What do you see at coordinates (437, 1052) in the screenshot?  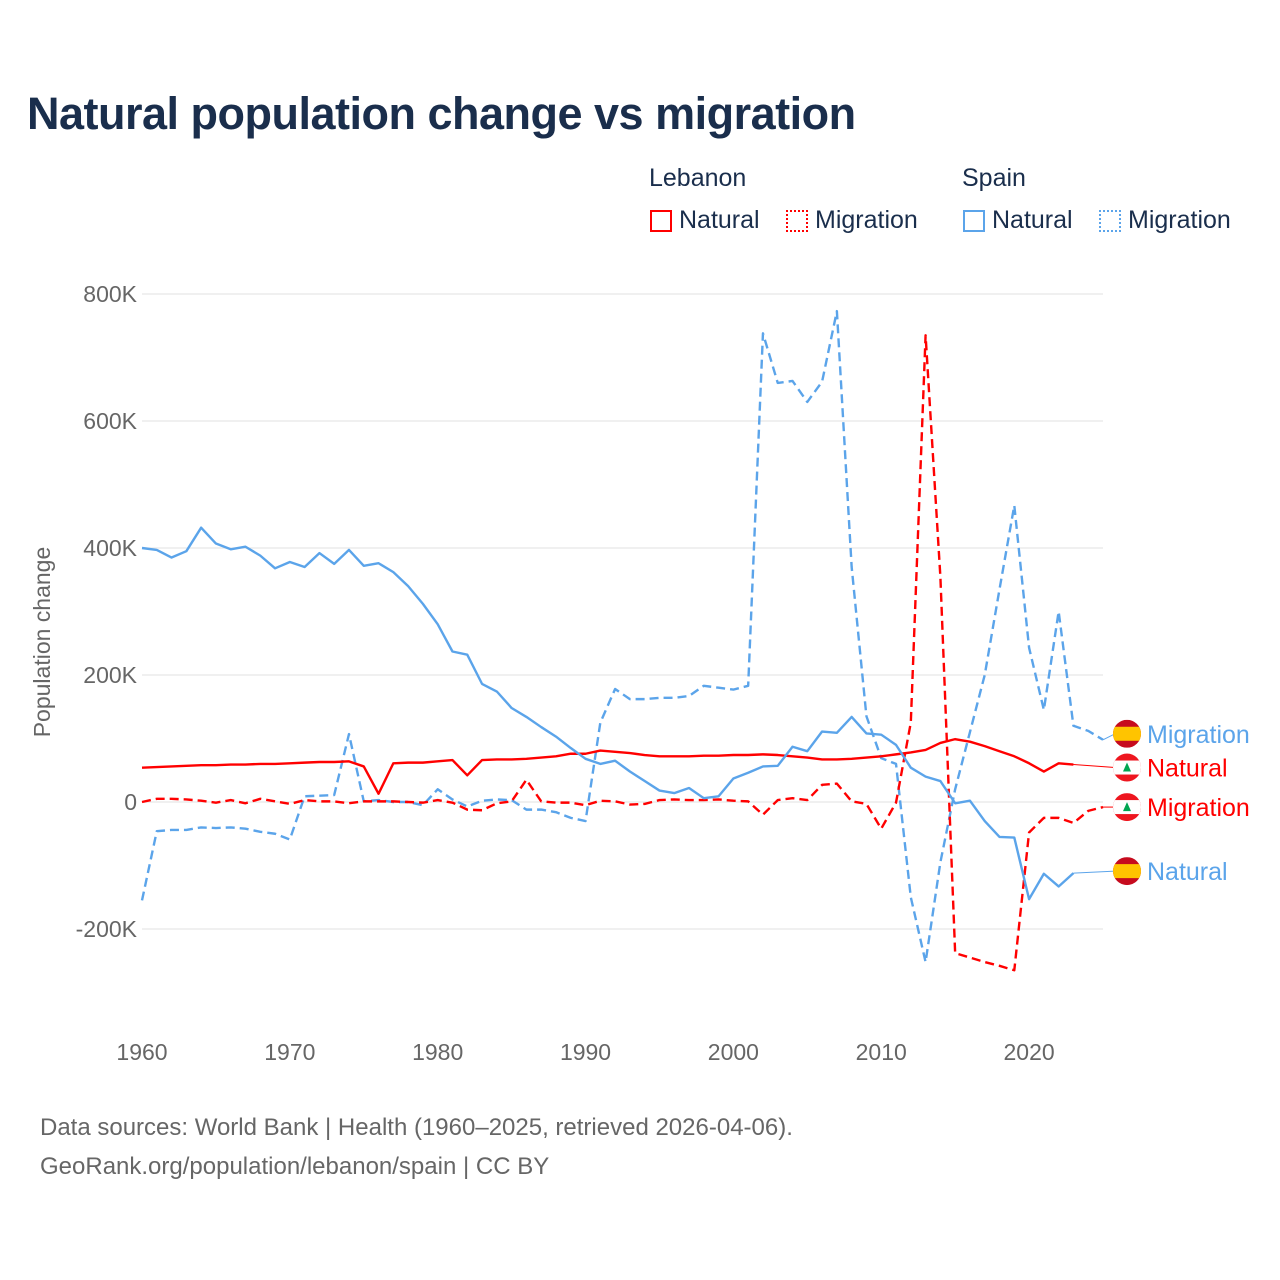 I see `x-tick-label: 1980` at bounding box center [437, 1052].